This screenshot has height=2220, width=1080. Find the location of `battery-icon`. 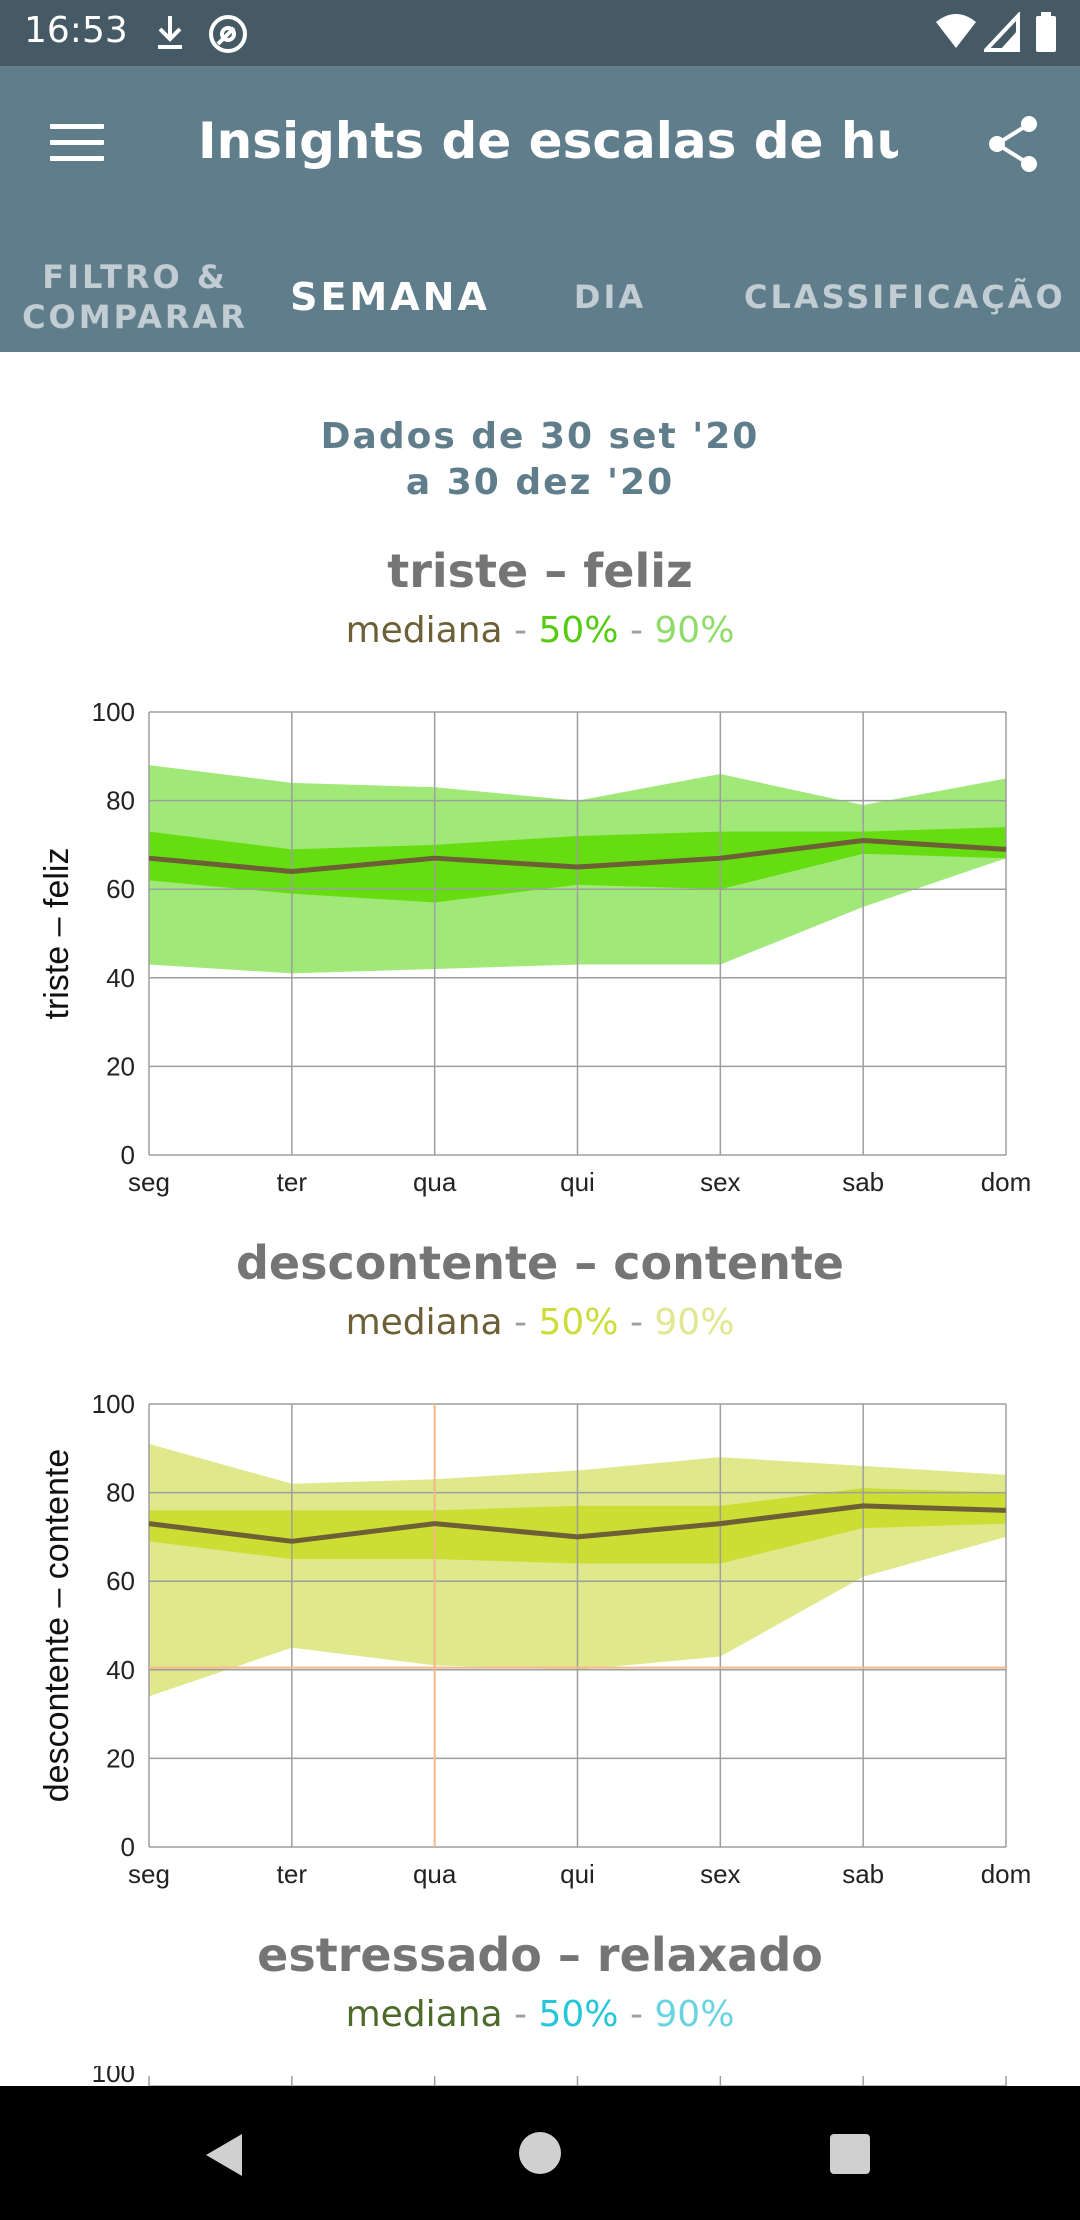

battery-icon is located at coordinates (1046, 32).